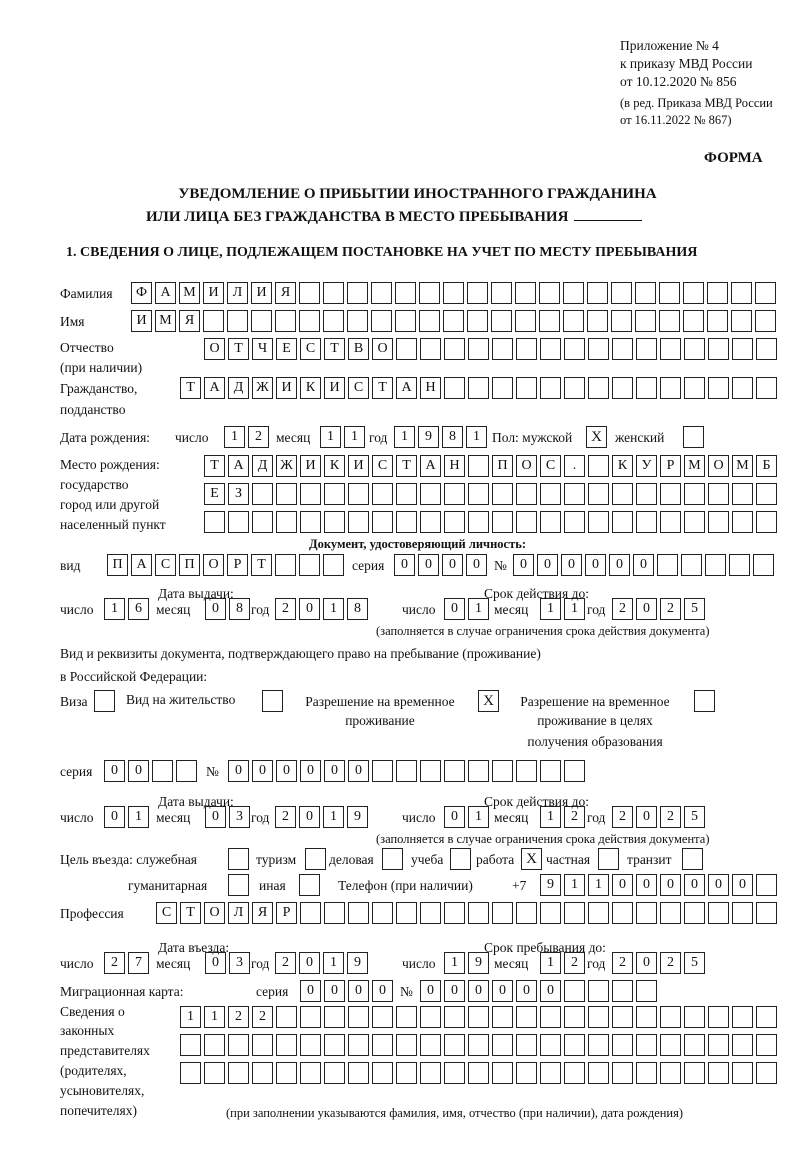  Describe the element at coordinates (237, 565) in the screenshot. I see `char-cell: Р` at that location.